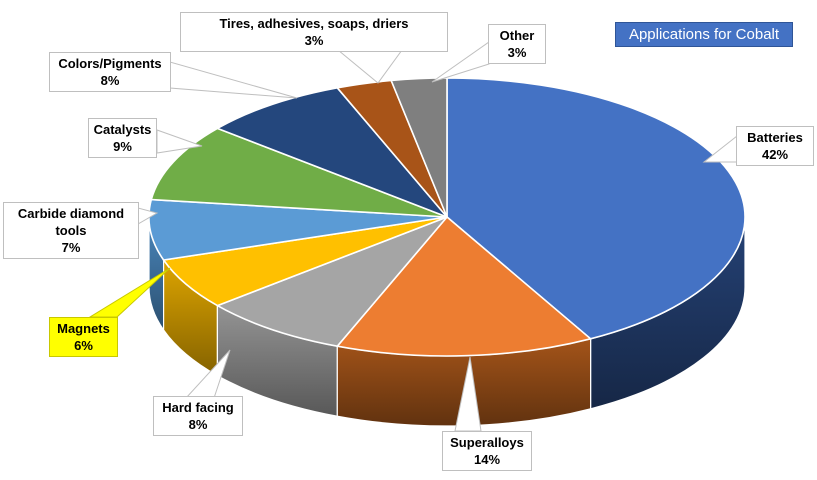 The height and width of the screenshot is (480, 817). I want to click on pie-slice-other, so click(419, 147).